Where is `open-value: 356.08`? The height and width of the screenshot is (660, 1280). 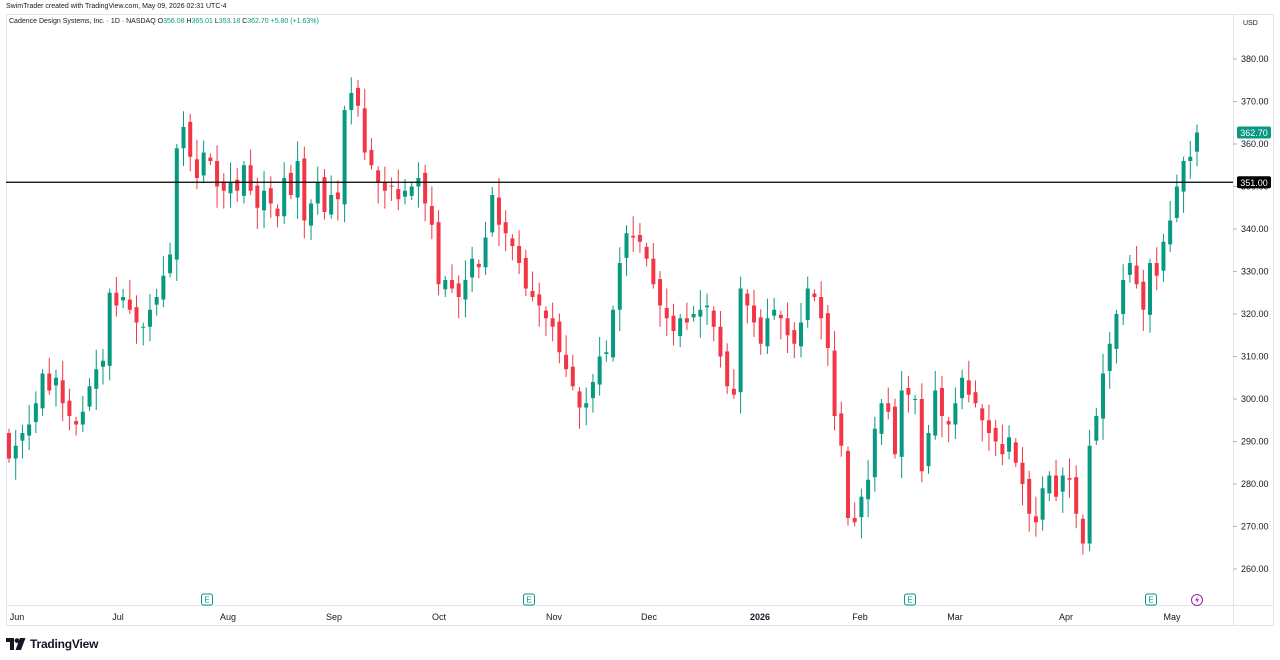
open-value: 356.08 is located at coordinates (174, 21).